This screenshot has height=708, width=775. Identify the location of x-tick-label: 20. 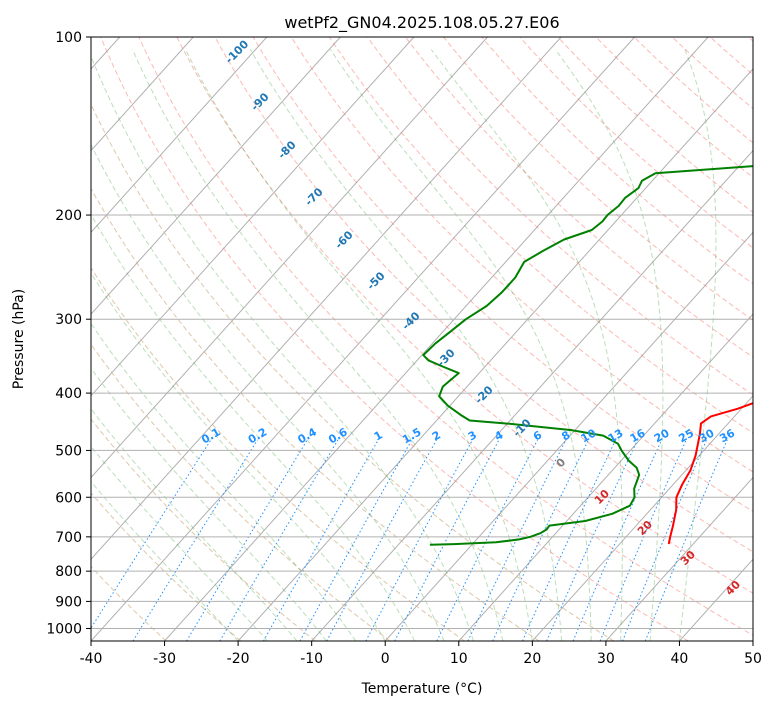
(532, 659).